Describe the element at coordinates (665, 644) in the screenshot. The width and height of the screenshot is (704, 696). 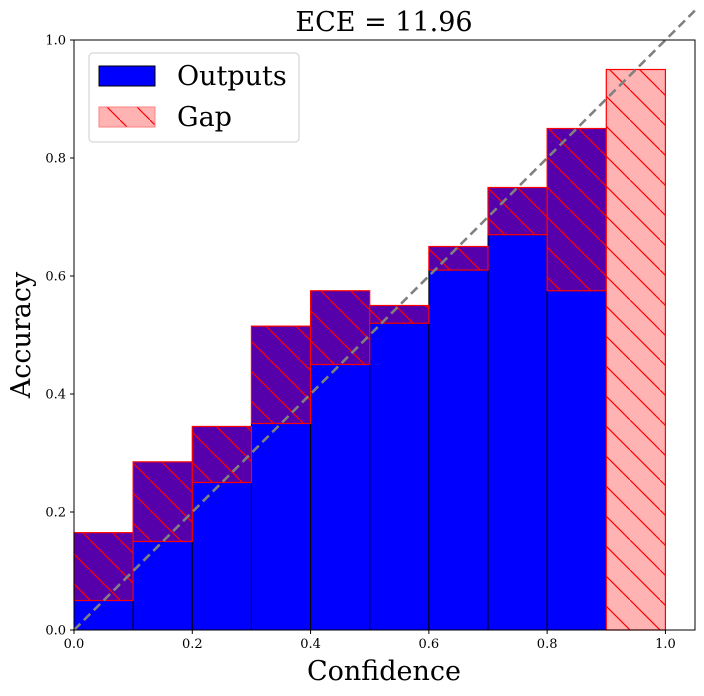
I see `x-tick-label: 1.0` at that location.